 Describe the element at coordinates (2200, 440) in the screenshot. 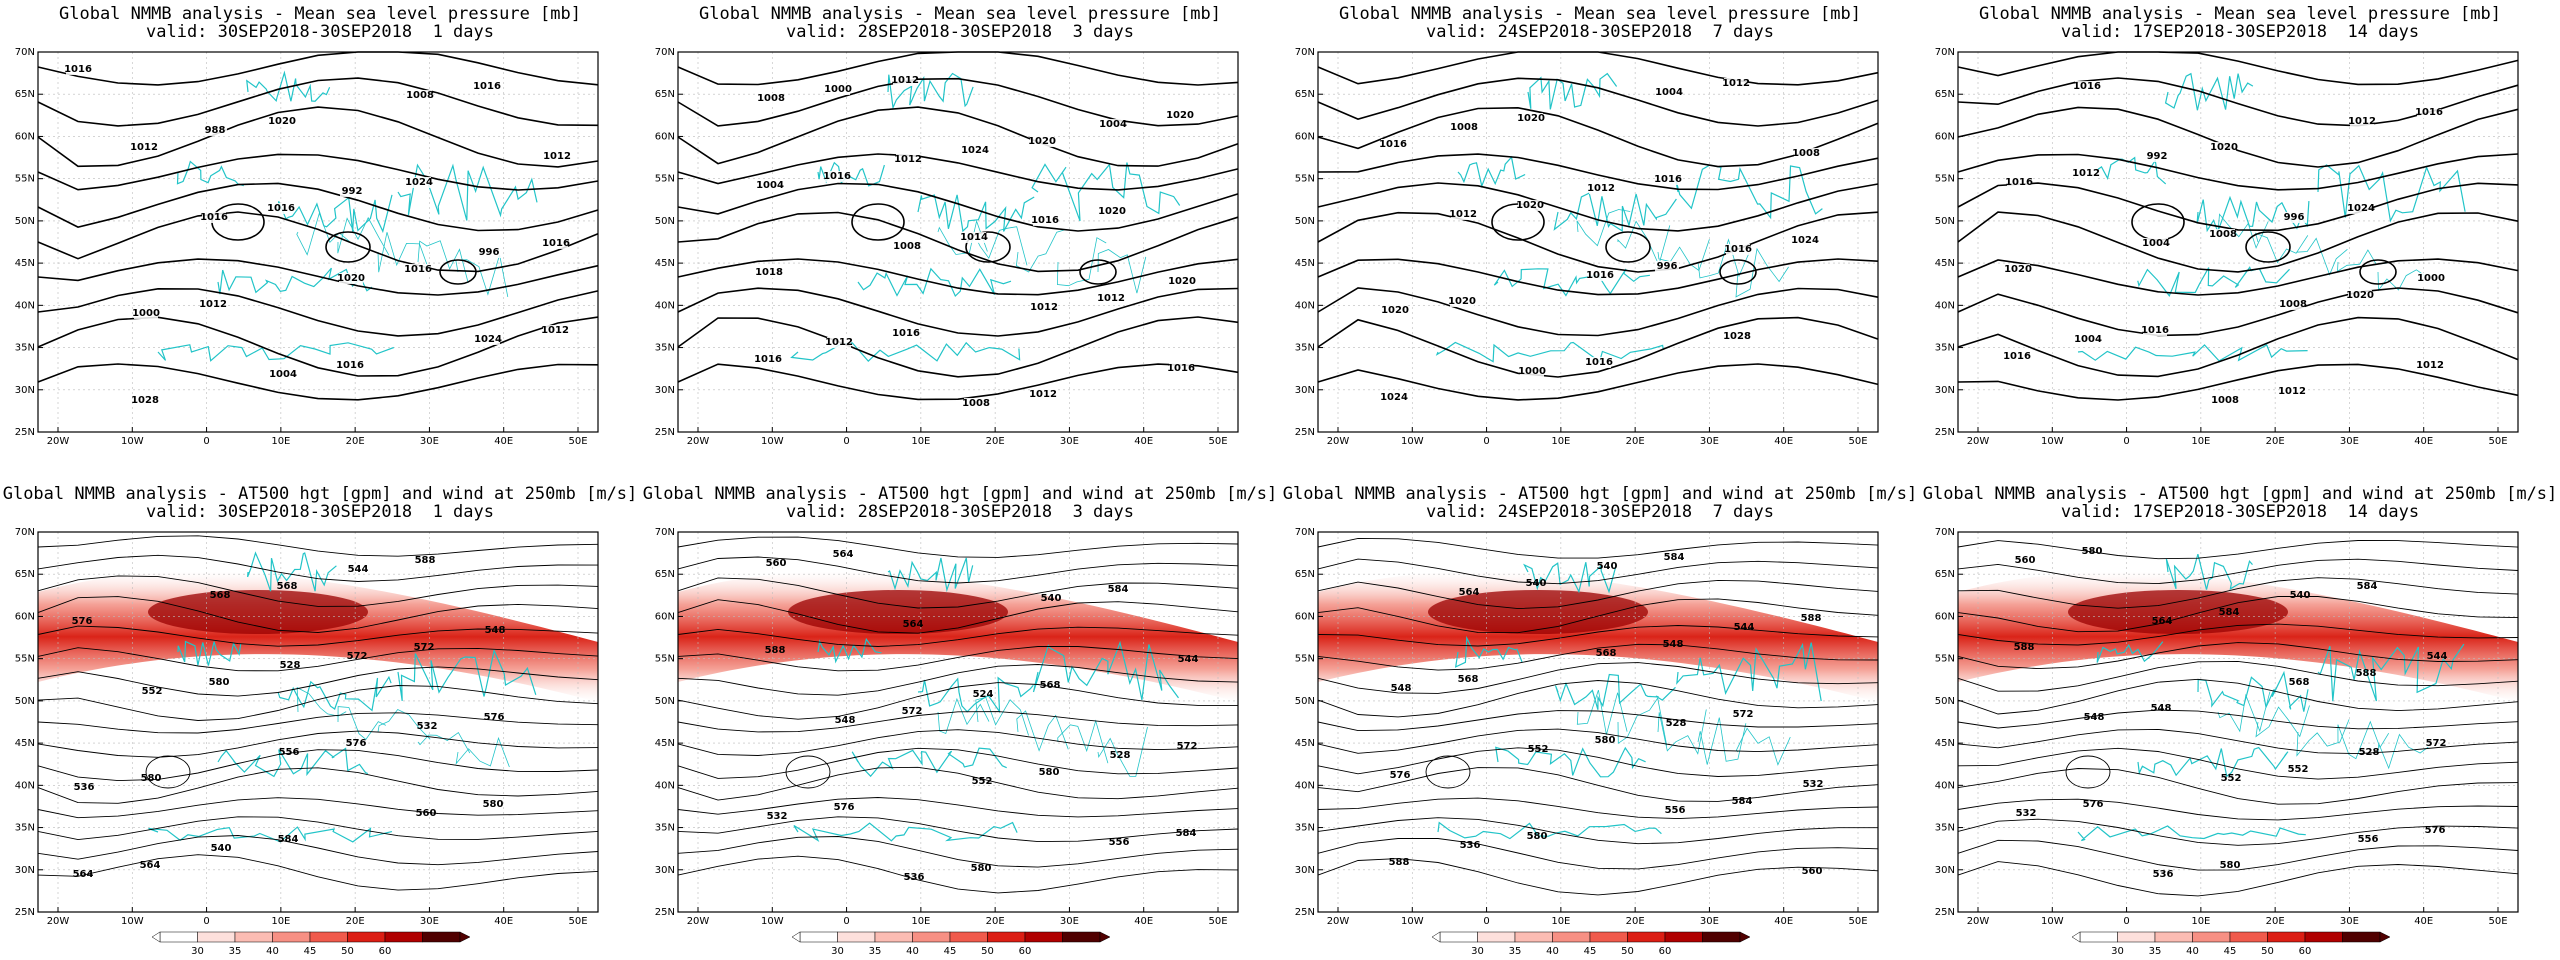

I see `lon-label: 10E` at that location.